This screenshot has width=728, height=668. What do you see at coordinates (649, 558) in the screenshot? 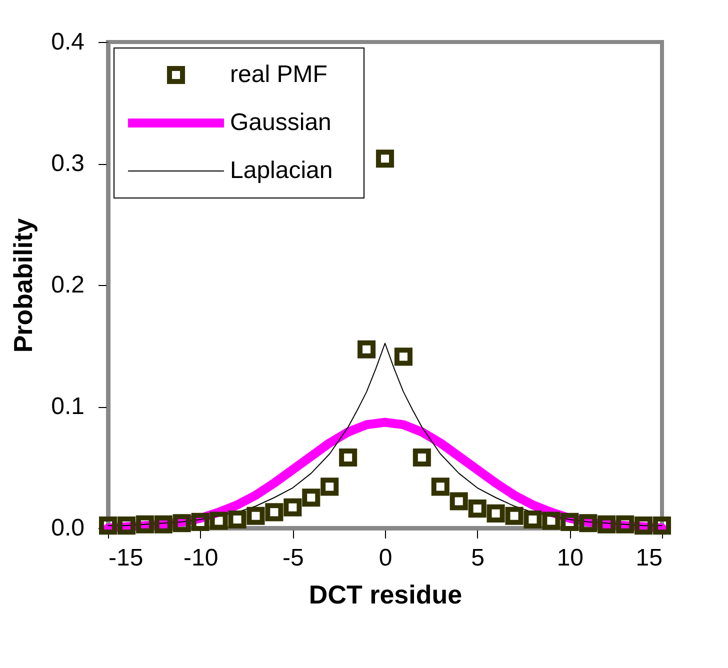
I see `x-tick-label: 15` at bounding box center [649, 558].